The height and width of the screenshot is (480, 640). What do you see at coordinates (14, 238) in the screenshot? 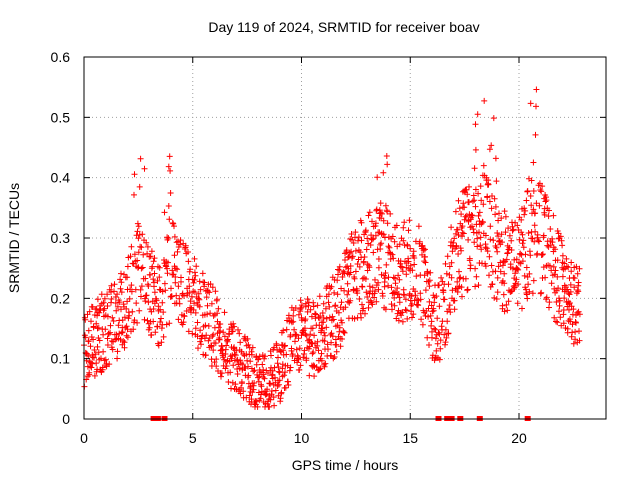
I see `y-axis-label: SRMTID / TECUs` at bounding box center [14, 238].